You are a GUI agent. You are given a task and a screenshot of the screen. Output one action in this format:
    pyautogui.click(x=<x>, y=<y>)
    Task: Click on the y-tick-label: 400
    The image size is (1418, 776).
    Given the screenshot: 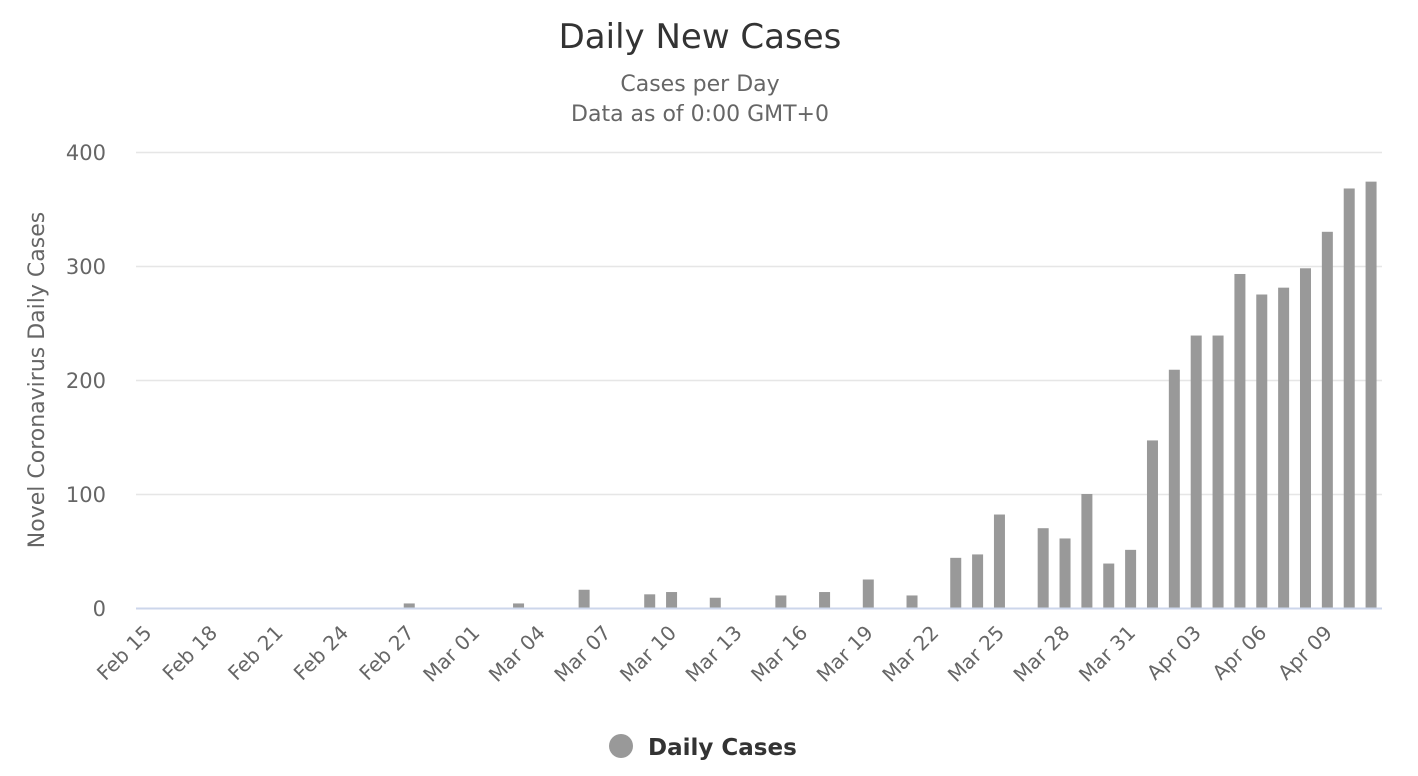 What is the action you would take?
    pyautogui.click(x=86, y=153)
    